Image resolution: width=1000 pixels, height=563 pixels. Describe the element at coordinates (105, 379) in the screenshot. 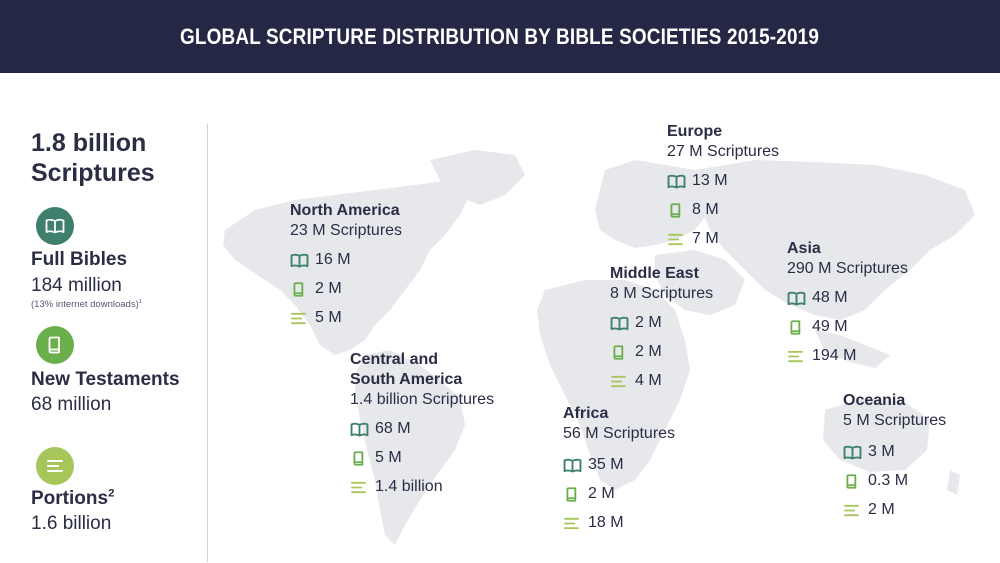

I see `new-testaments-title: New Testaments` at that location.